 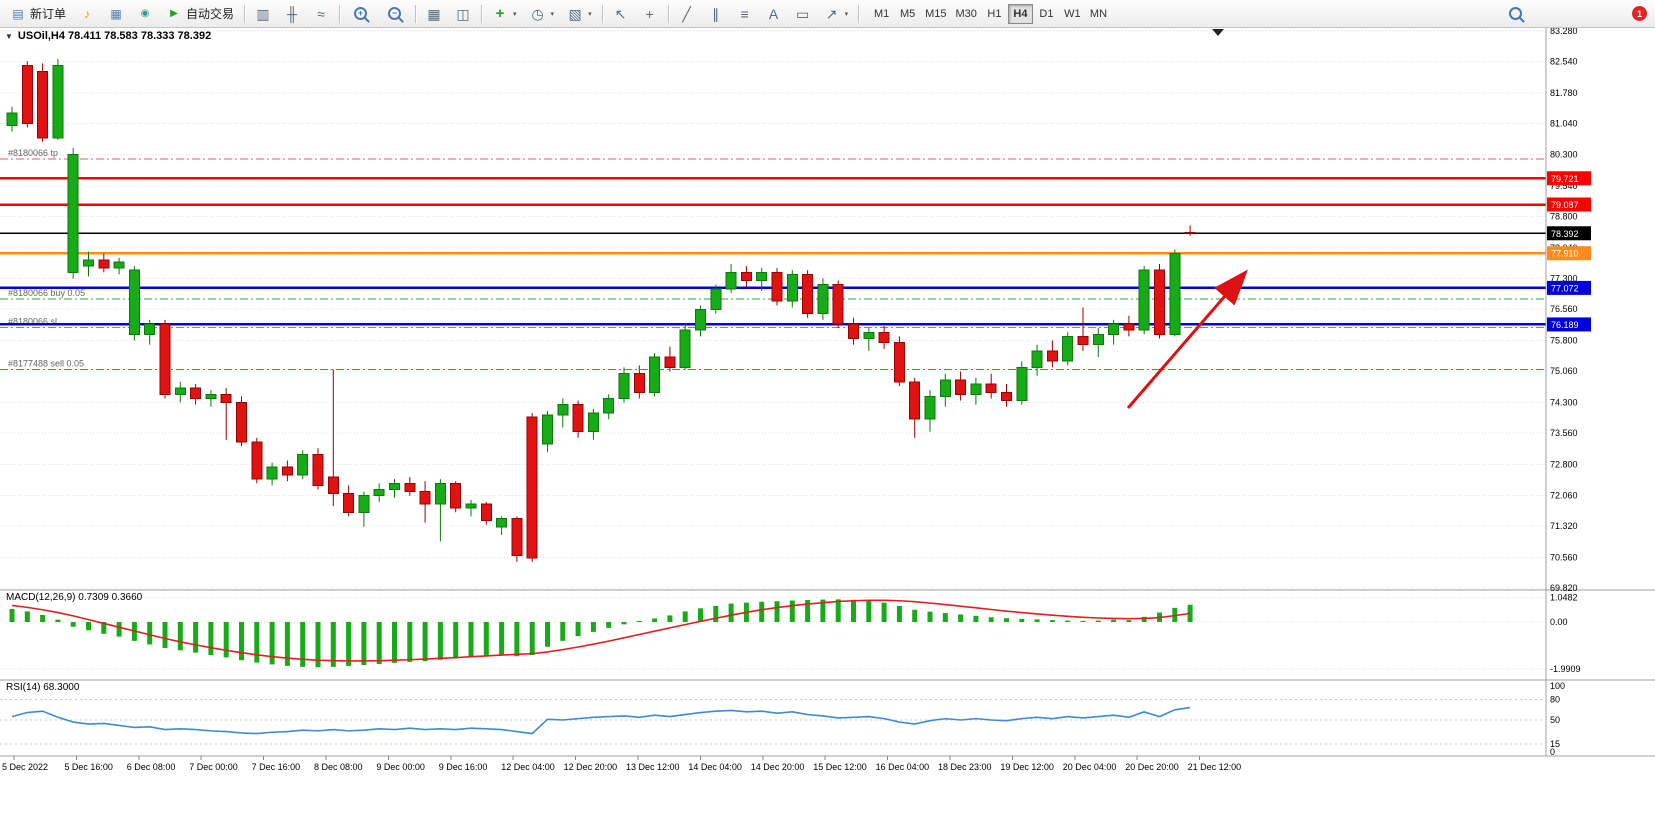 What do you see at coordinates (831, 13) in the screenshot?
I see `arrows-icon: ↗` at bounding box center [831, 13].